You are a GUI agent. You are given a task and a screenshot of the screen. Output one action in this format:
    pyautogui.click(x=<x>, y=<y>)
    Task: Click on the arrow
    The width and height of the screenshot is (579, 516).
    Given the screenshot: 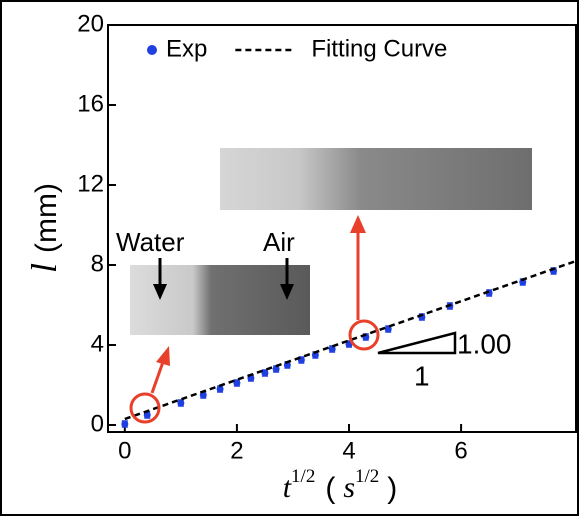 What is the action you would take?
    pyautogui.click(x=157, y=377)
    